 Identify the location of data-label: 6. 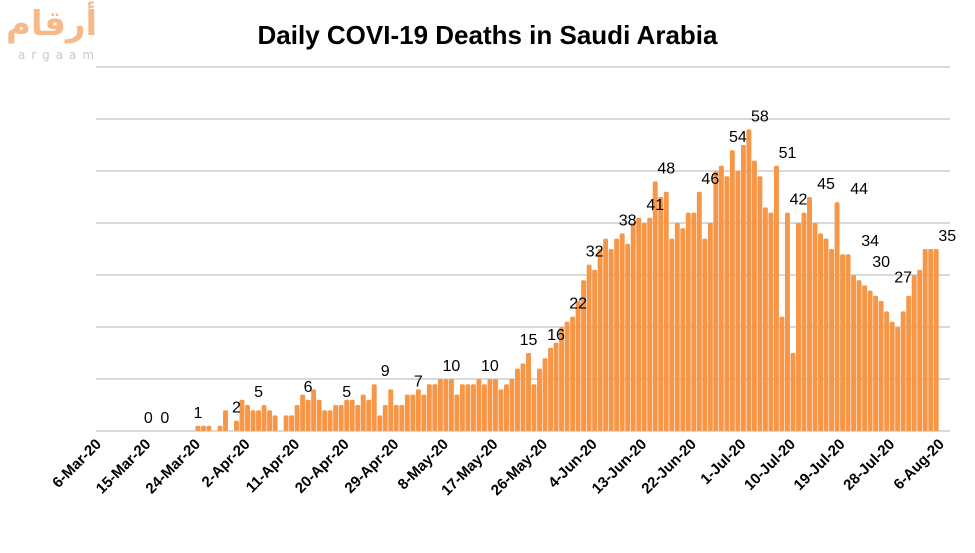
(308, 387).